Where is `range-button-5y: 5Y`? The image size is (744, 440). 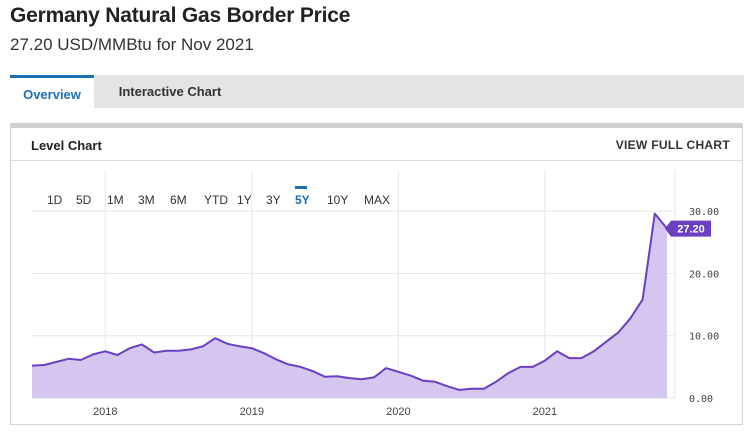 range-button-5y: 5Y is located at coordinates (302, 200).